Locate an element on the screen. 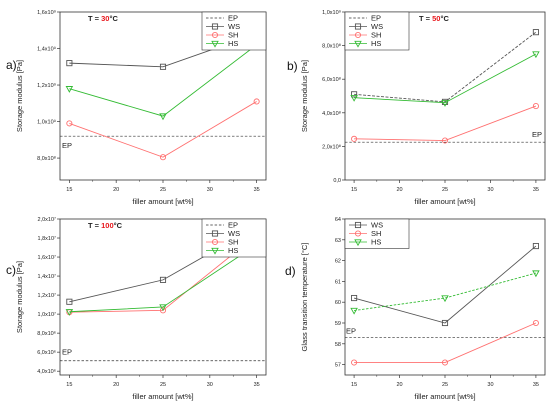 This screenshot has width=550, height=409. y-tick-label: 1,6x10⁷ is located at coordinates (46, 257).